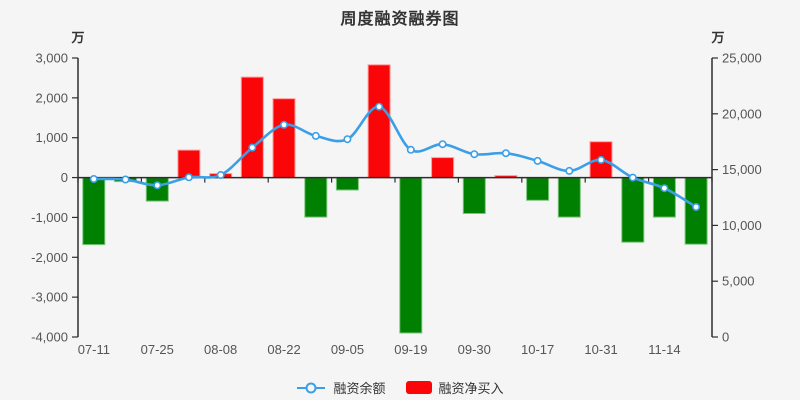  I want to click on x-axis-label: 08-08, so click(220, 349).